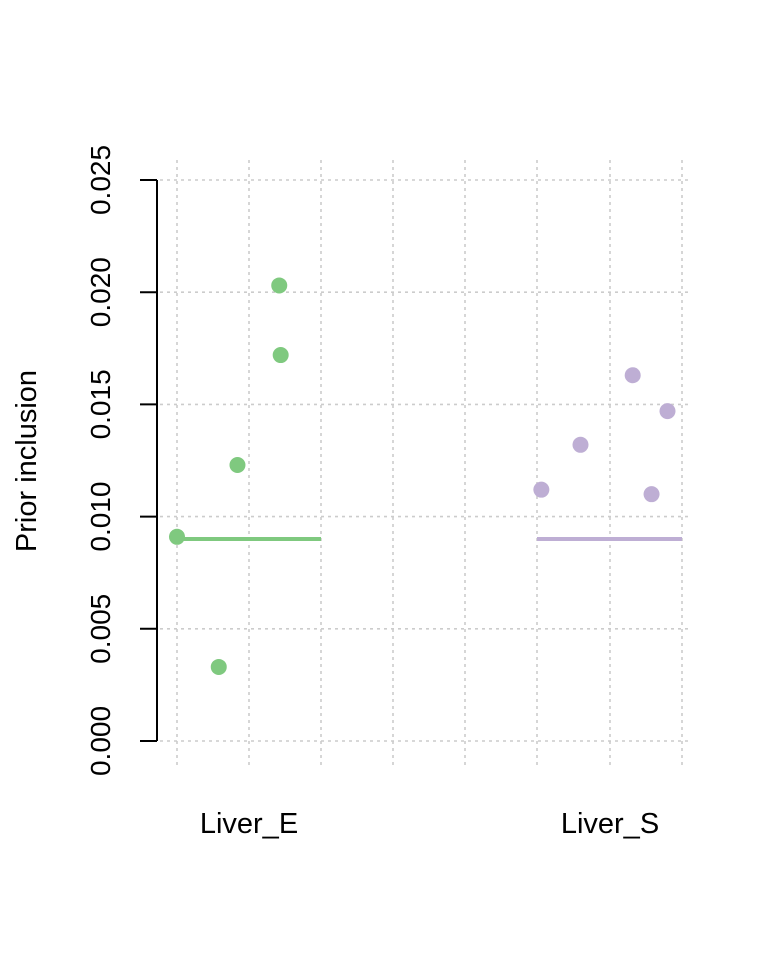 Image resolution: width=768 pixels, height=960 pixels. Describe the element at coordinates (100, 404) in the screenshot. I see `y-tick-label: 0.015` at that location.